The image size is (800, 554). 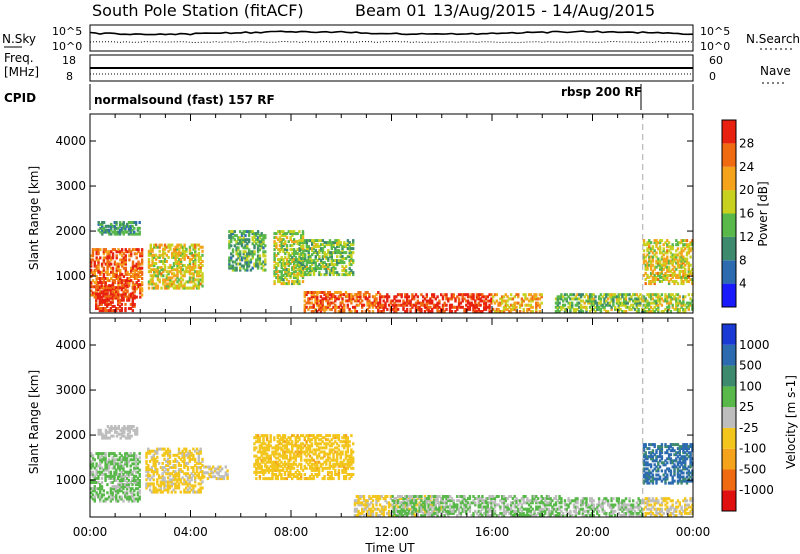 I want to click on power-ylabel: Slant Range [km], so click(x=34, y=218).